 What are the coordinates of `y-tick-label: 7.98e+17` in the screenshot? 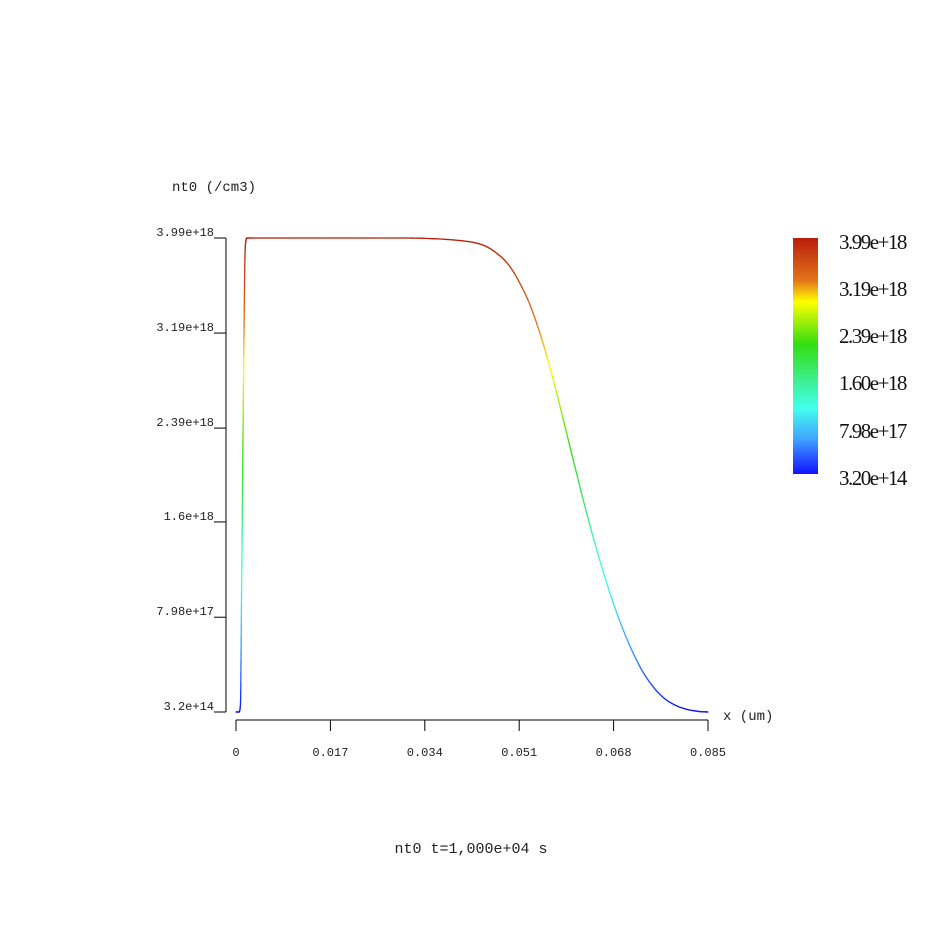 It's located at (185, 612).